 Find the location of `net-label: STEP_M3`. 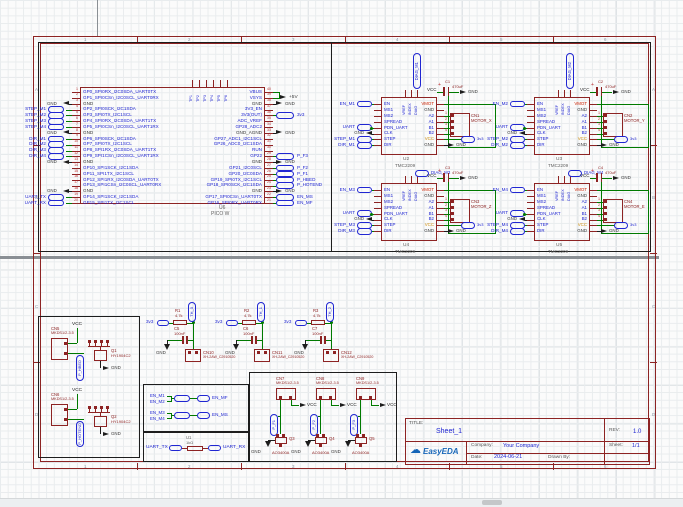

net-label: STEP_M3 is located at coordinates (35, 121).